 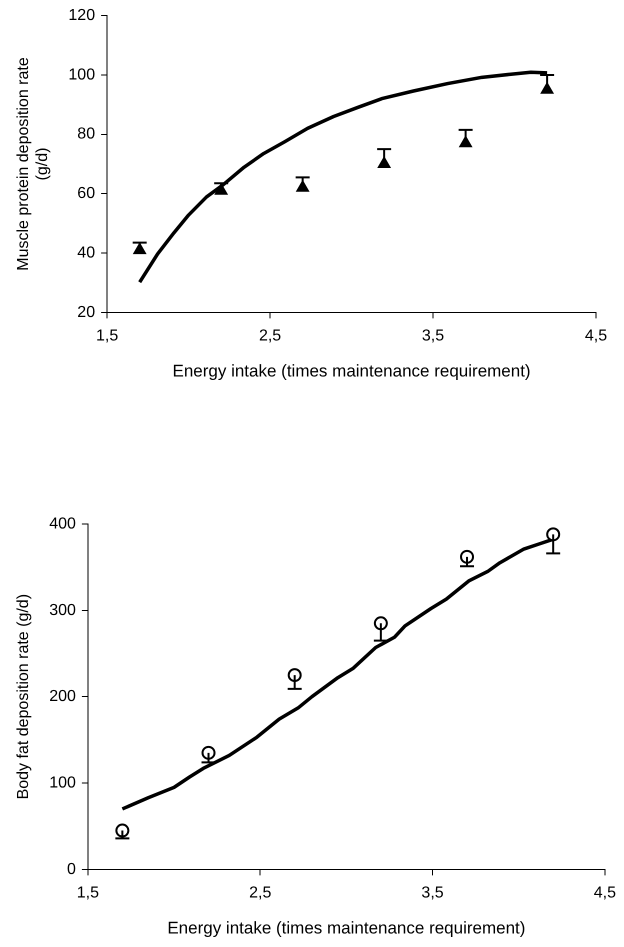 I want to click on y-axis-title: Body fat deposition rate (g/d), so click(x=23, y=697).